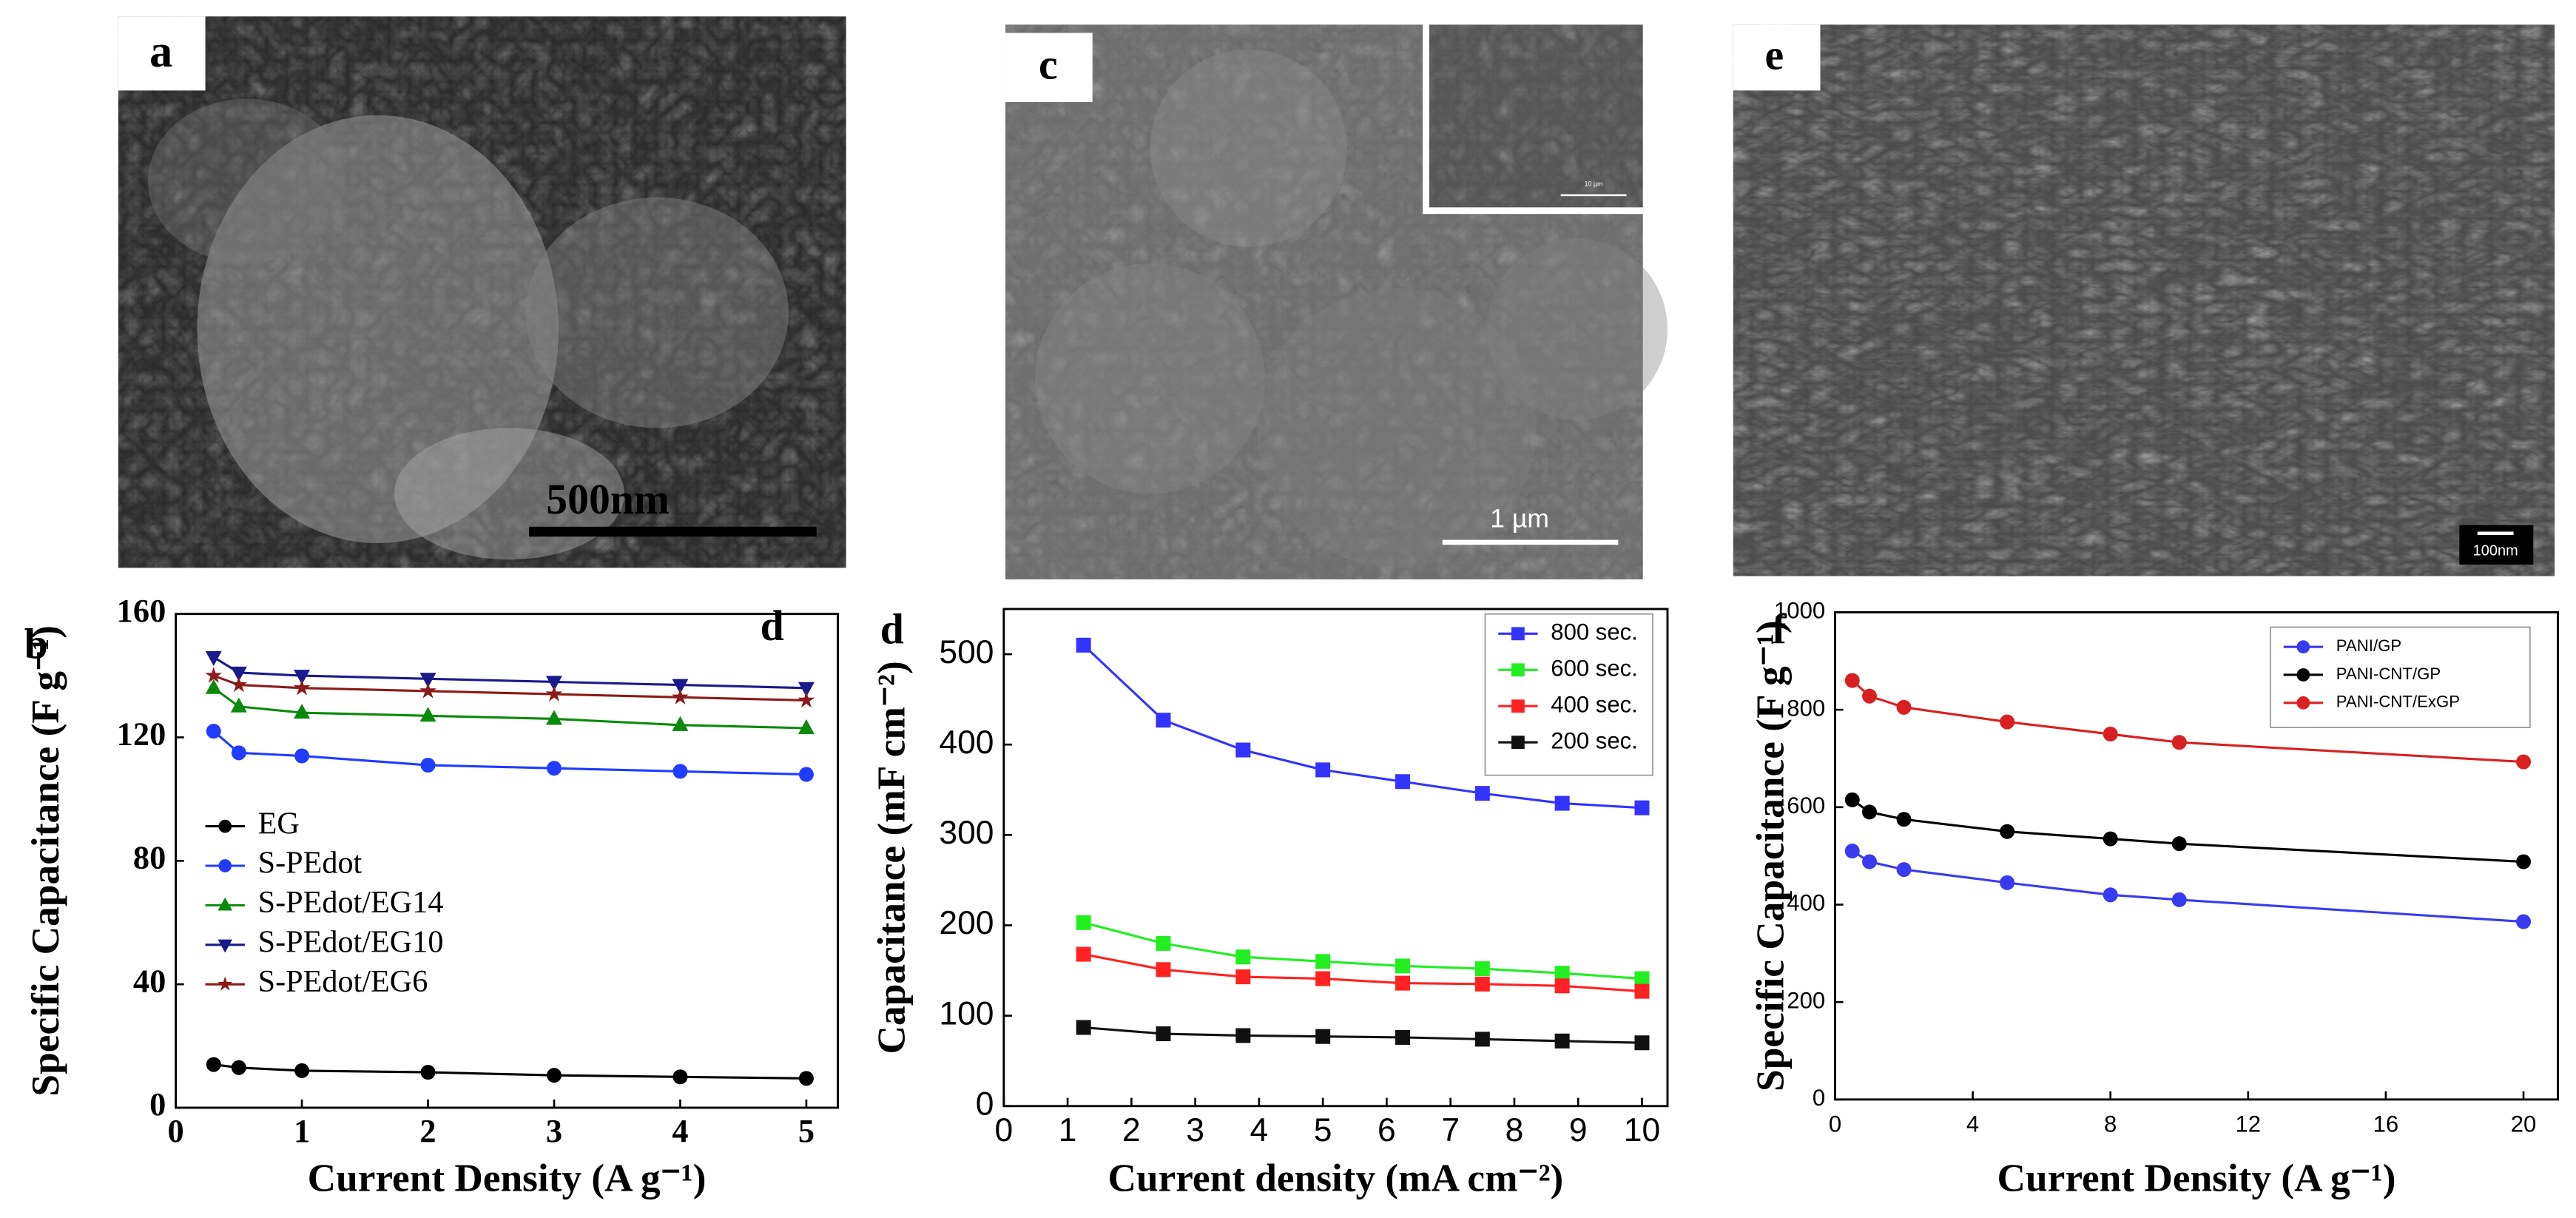 The width and height of the screenshot is (2576, 1218). Describe the element at coordinates (1799, 611) in the screenshot. I see `y-tick-label: 1000` at that location.